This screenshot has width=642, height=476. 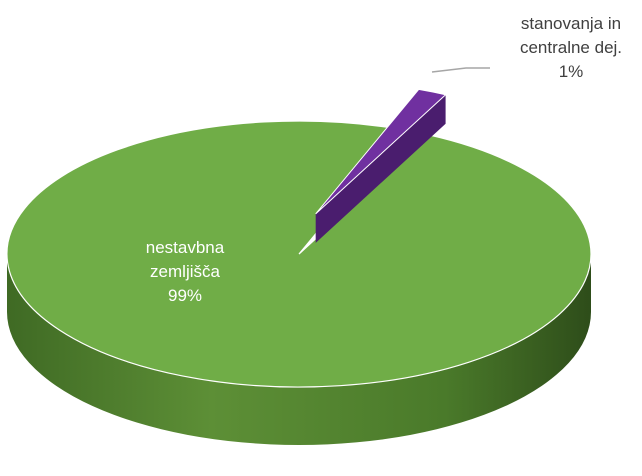 What do you see at coordinates (185, 295) in the screenshot?
I see `slice-percent-label: 99%` at bounding box center [185, 295].